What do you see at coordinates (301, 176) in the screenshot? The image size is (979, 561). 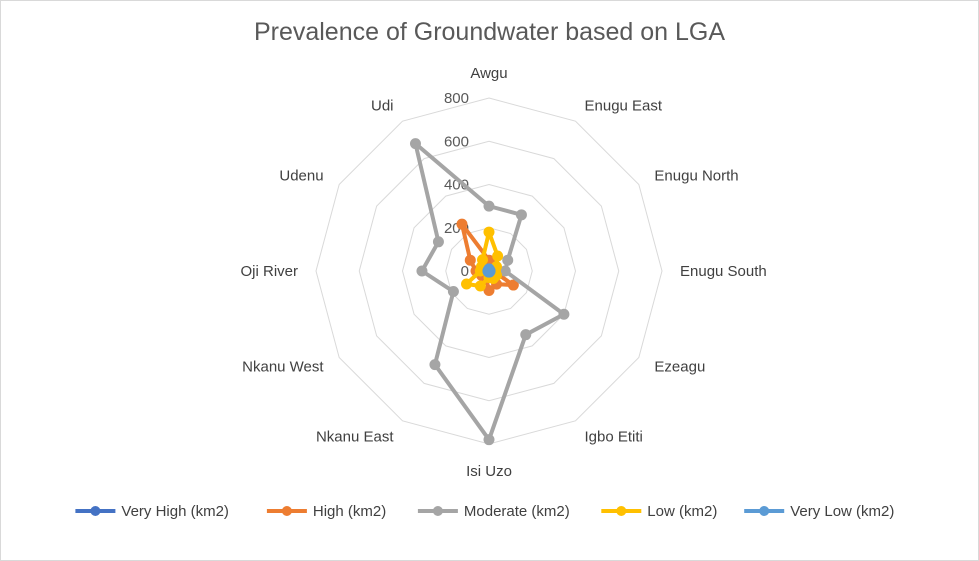 I see `category-label-udenu: Udenu` at bounding box center [301, 176].